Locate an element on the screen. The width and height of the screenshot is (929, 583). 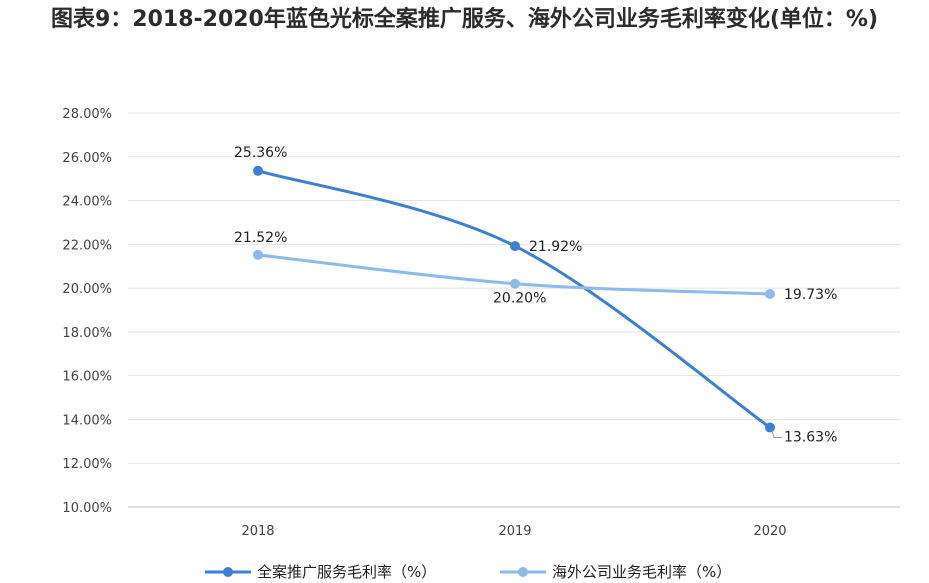
y-tick-label: 18.00% is located at coordinates (87, 333).